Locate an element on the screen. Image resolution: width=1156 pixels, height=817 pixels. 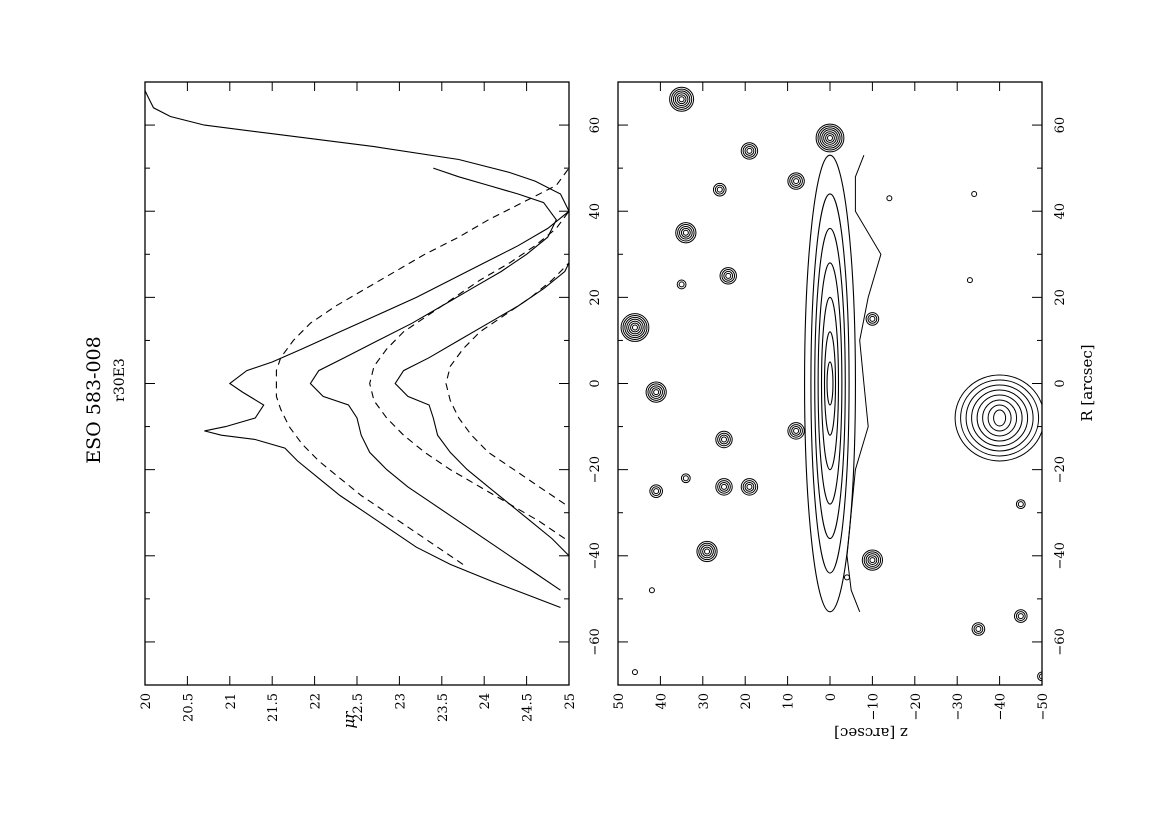
contour-z-tick-label: −30 is located at coordinates (958, 706).